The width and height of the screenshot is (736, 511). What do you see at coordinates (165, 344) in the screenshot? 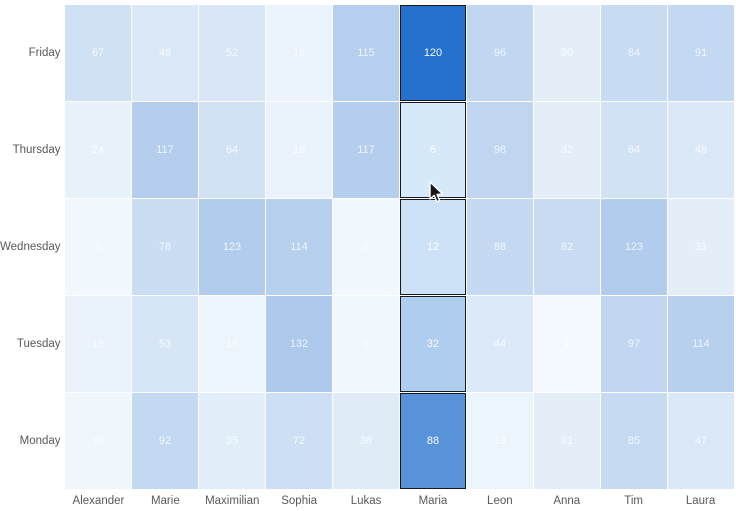
I see `heatmap-cell: 53` at bounding box center [165, 344].